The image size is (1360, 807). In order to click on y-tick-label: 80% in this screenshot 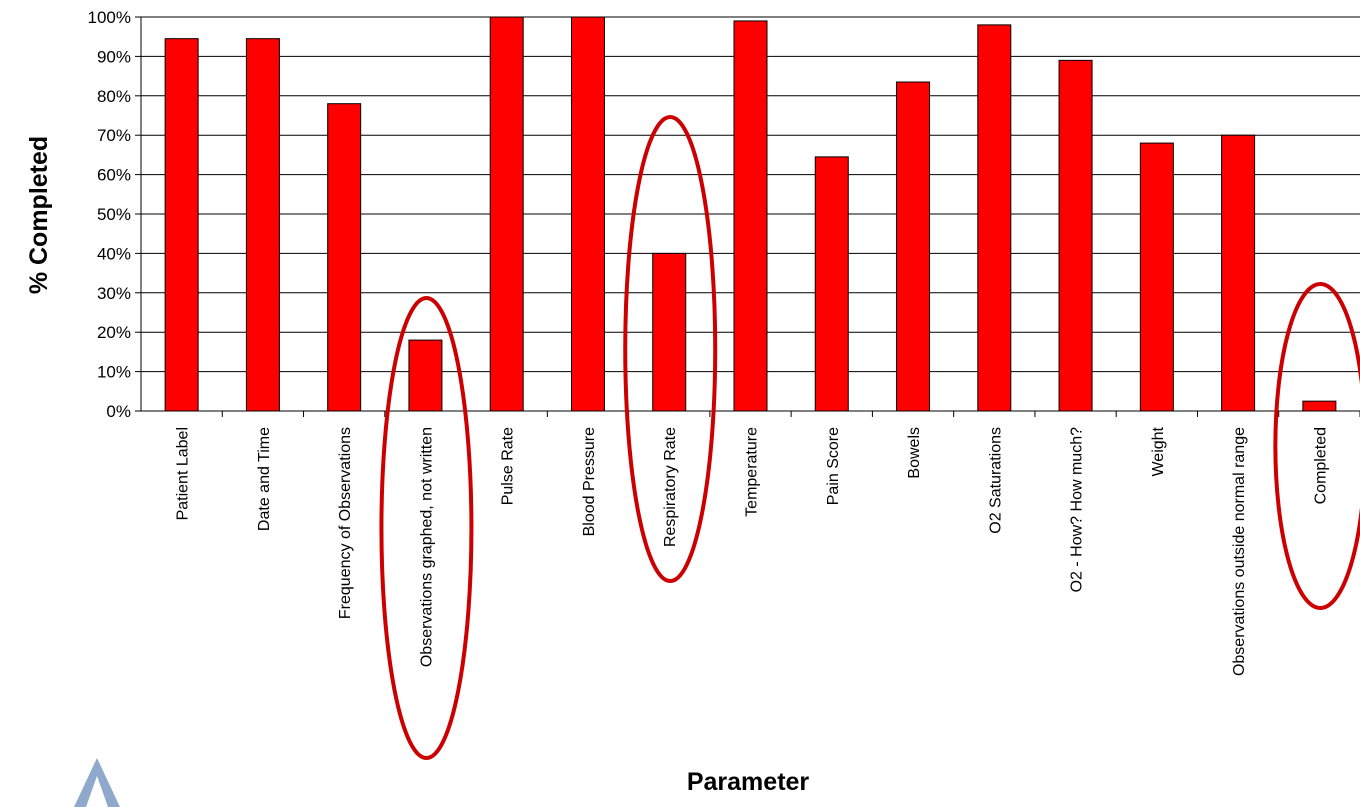, I will do `click(114, 96)`.